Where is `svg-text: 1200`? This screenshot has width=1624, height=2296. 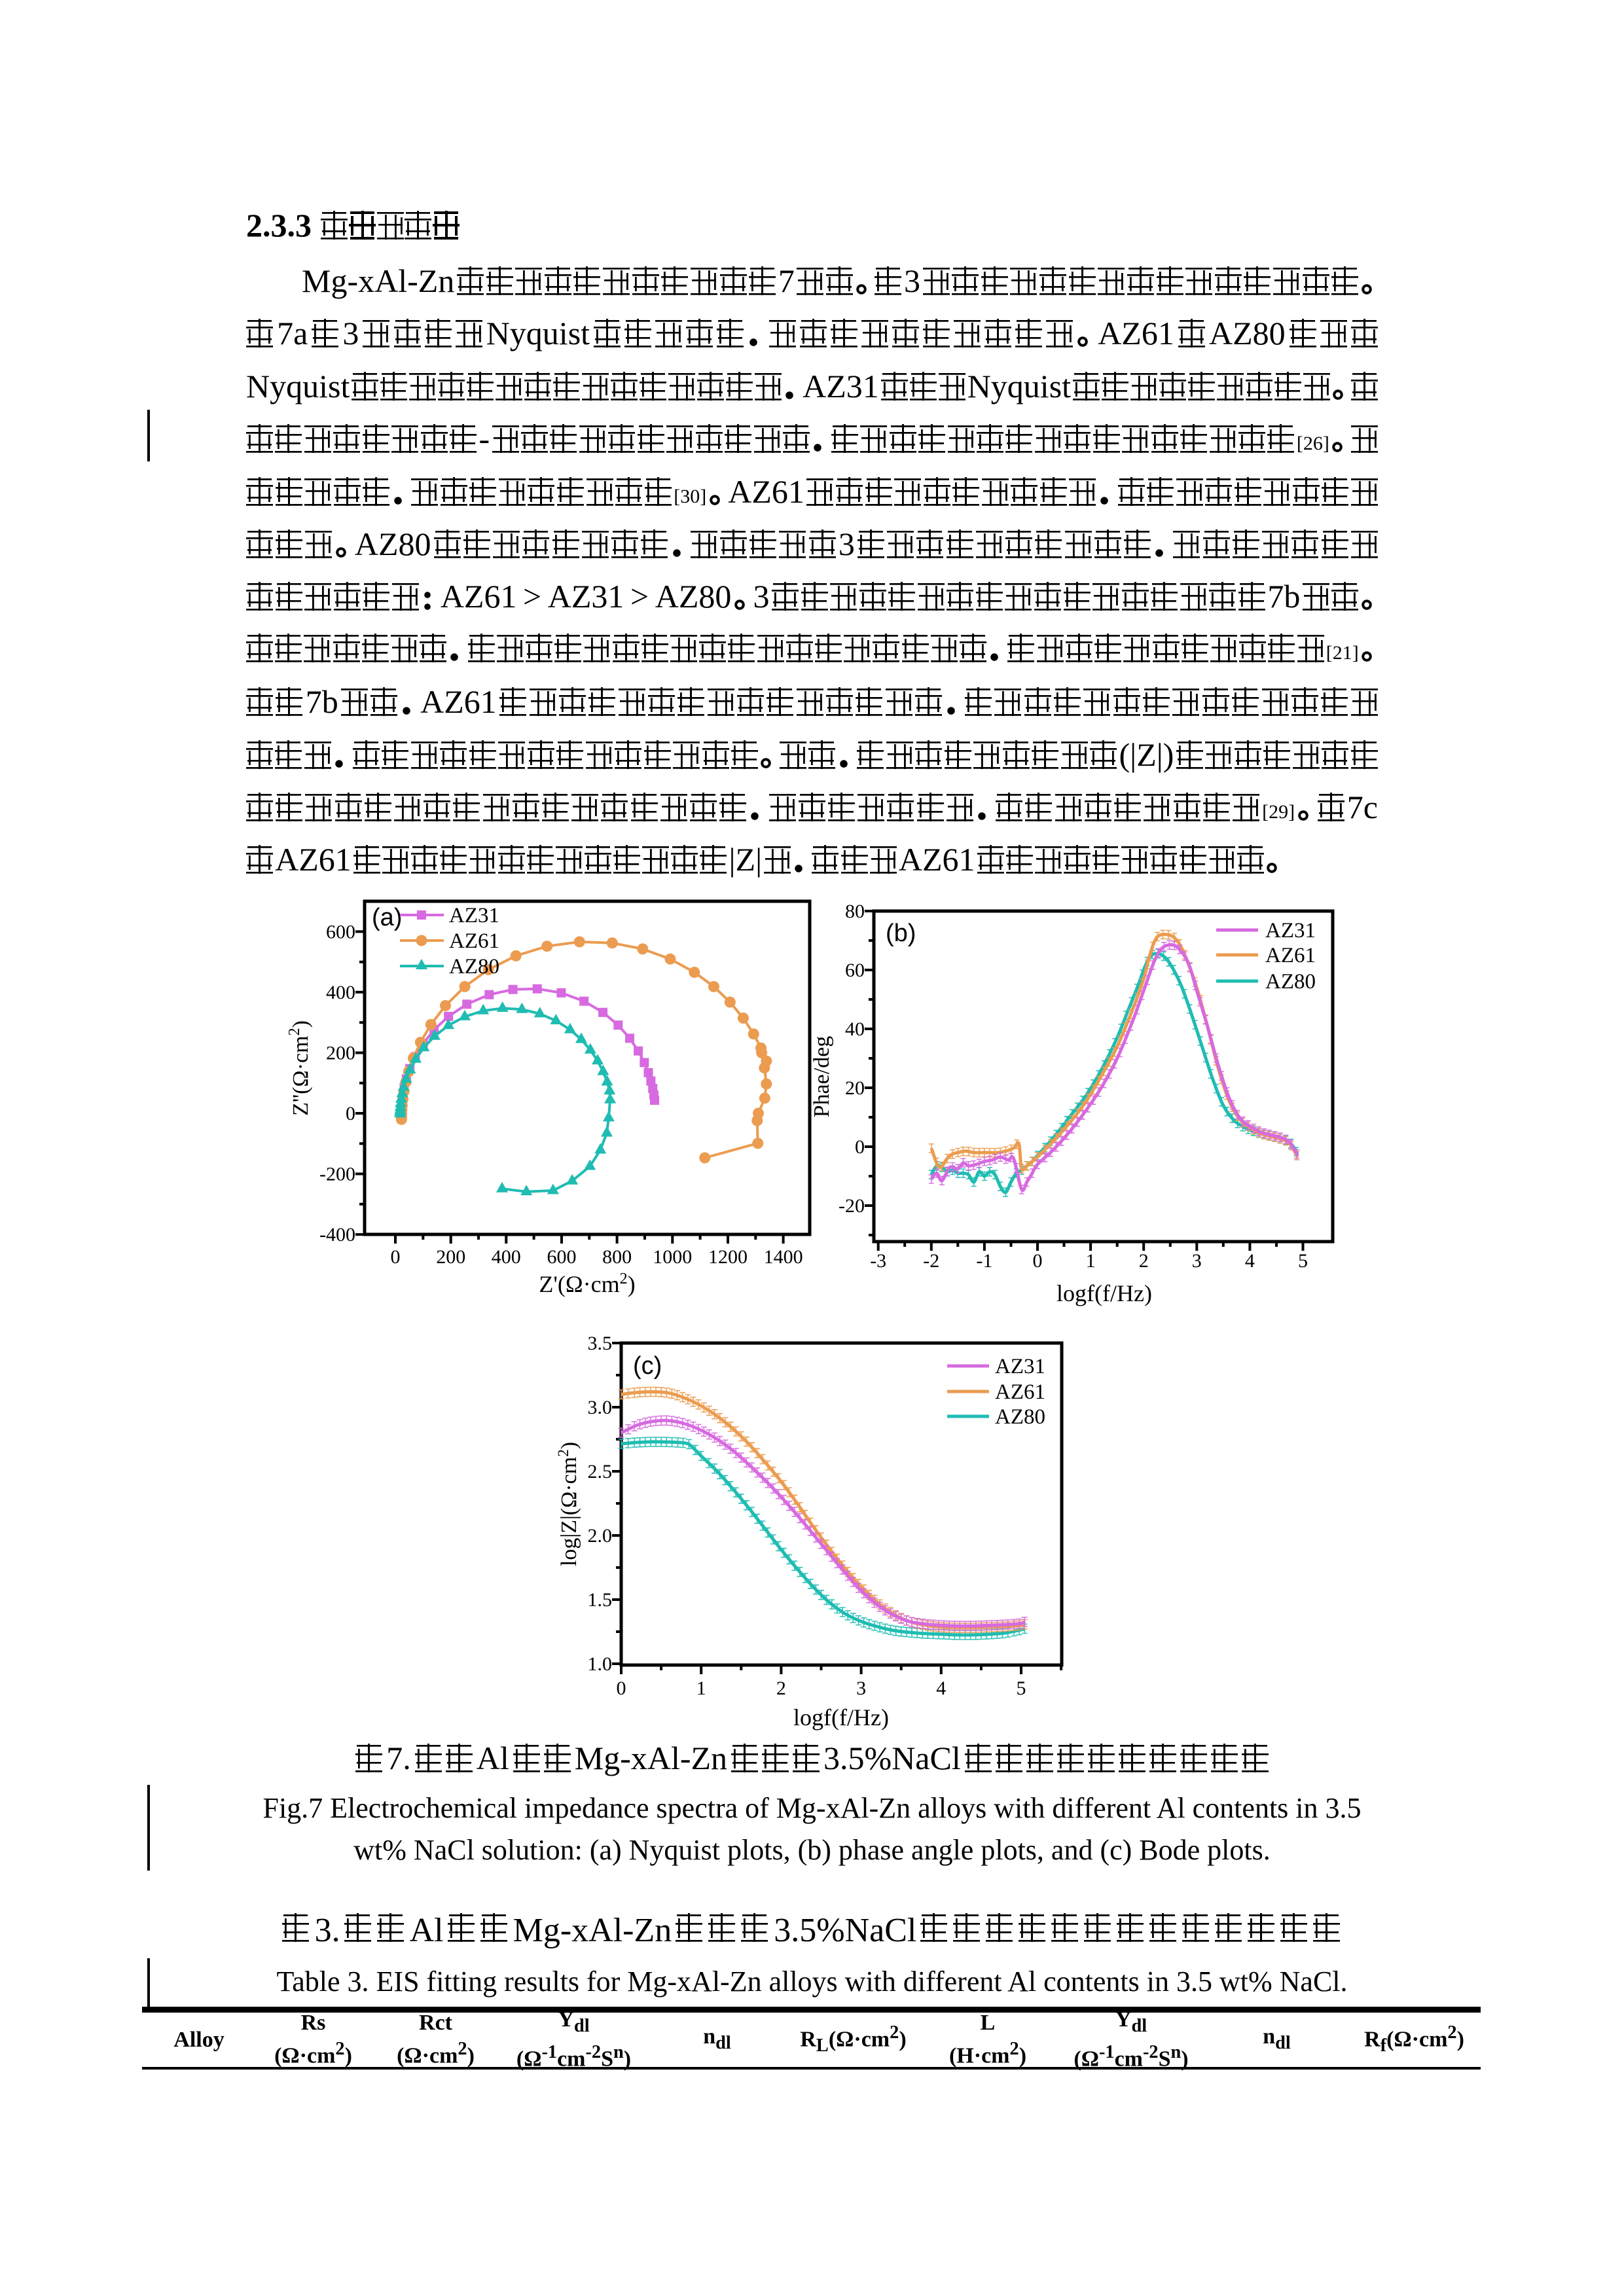 svg-text: 1200 is located at coordinates (728, 1257).